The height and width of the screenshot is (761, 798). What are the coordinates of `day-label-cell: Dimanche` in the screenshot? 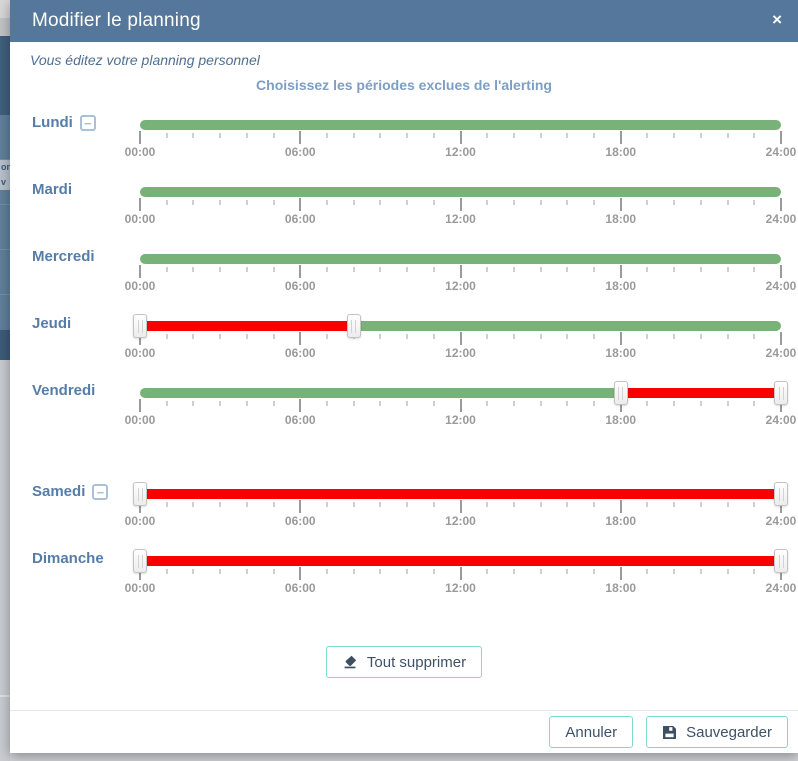 It's located at (75, 581).